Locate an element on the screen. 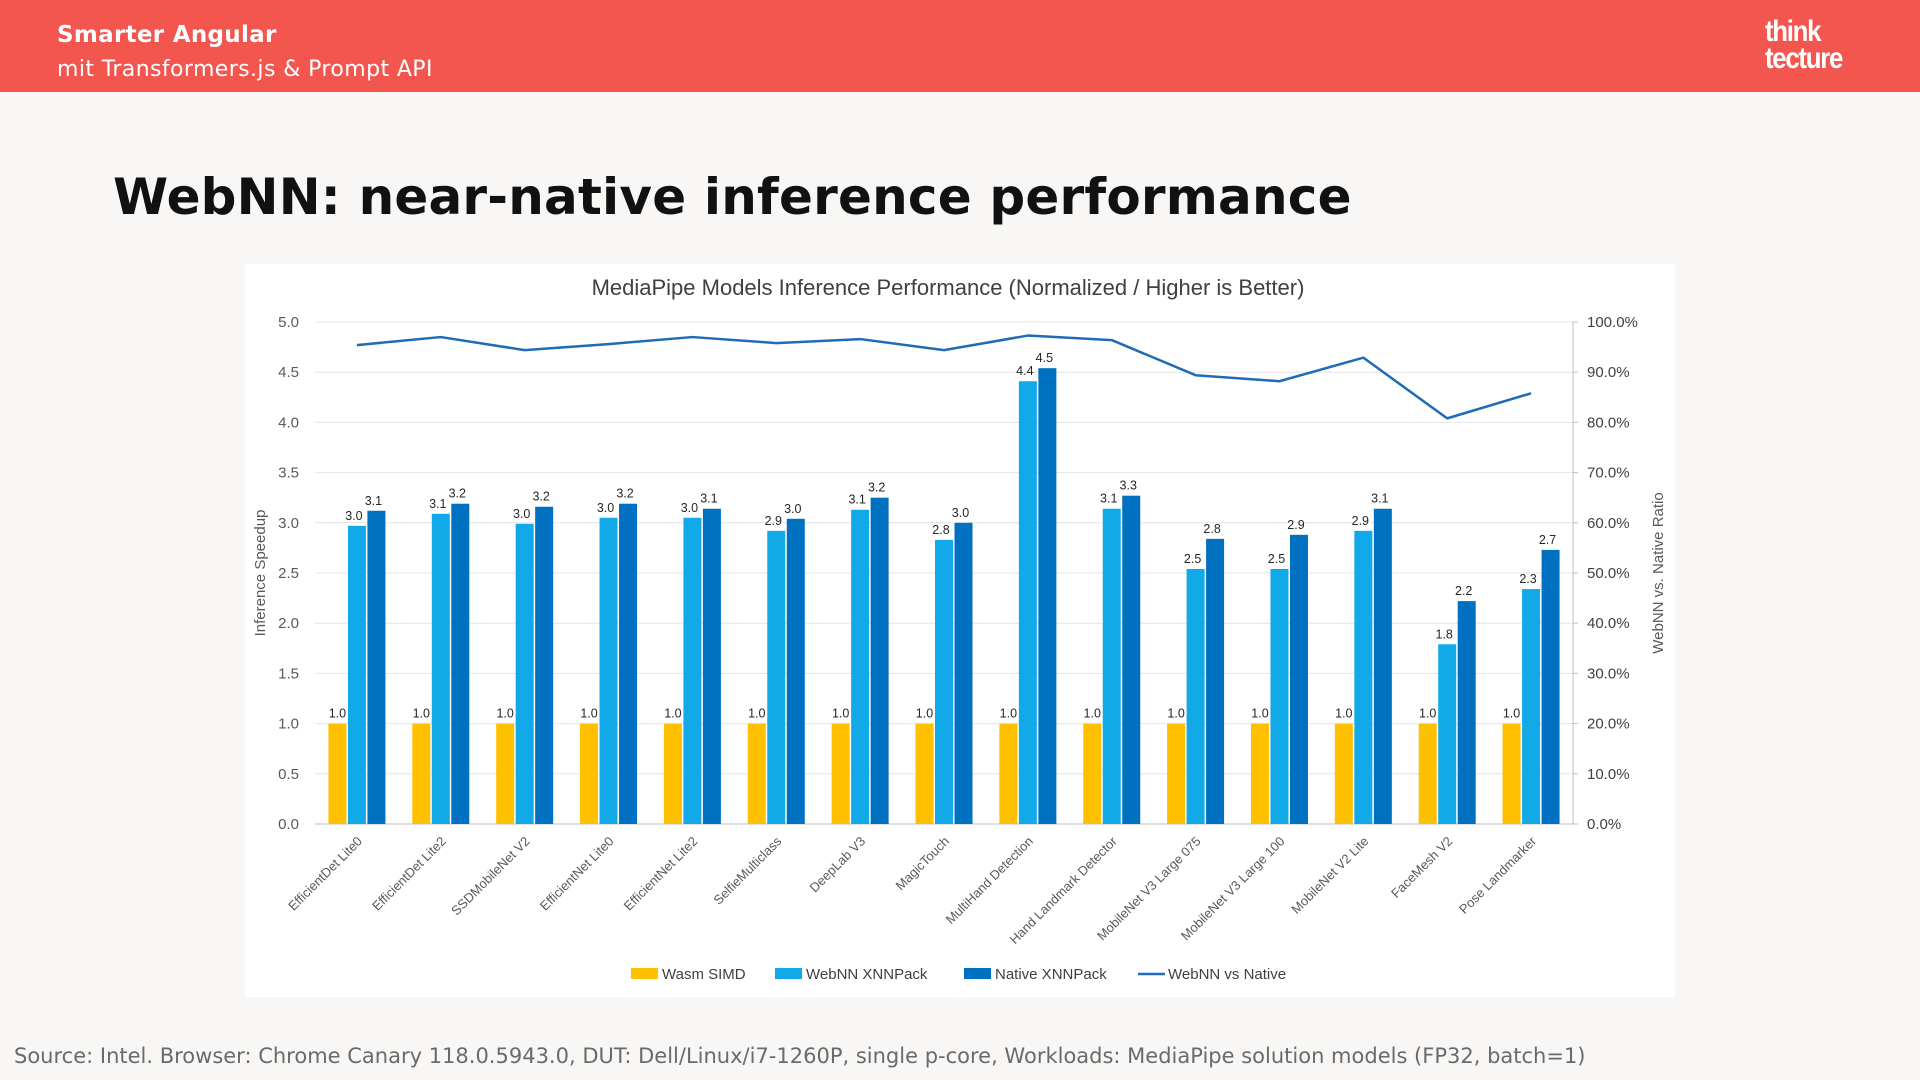 The height and width of the screenshot is (1080, 1920). legend-wasm-simd-swatch is located at coordinates (644, 973).